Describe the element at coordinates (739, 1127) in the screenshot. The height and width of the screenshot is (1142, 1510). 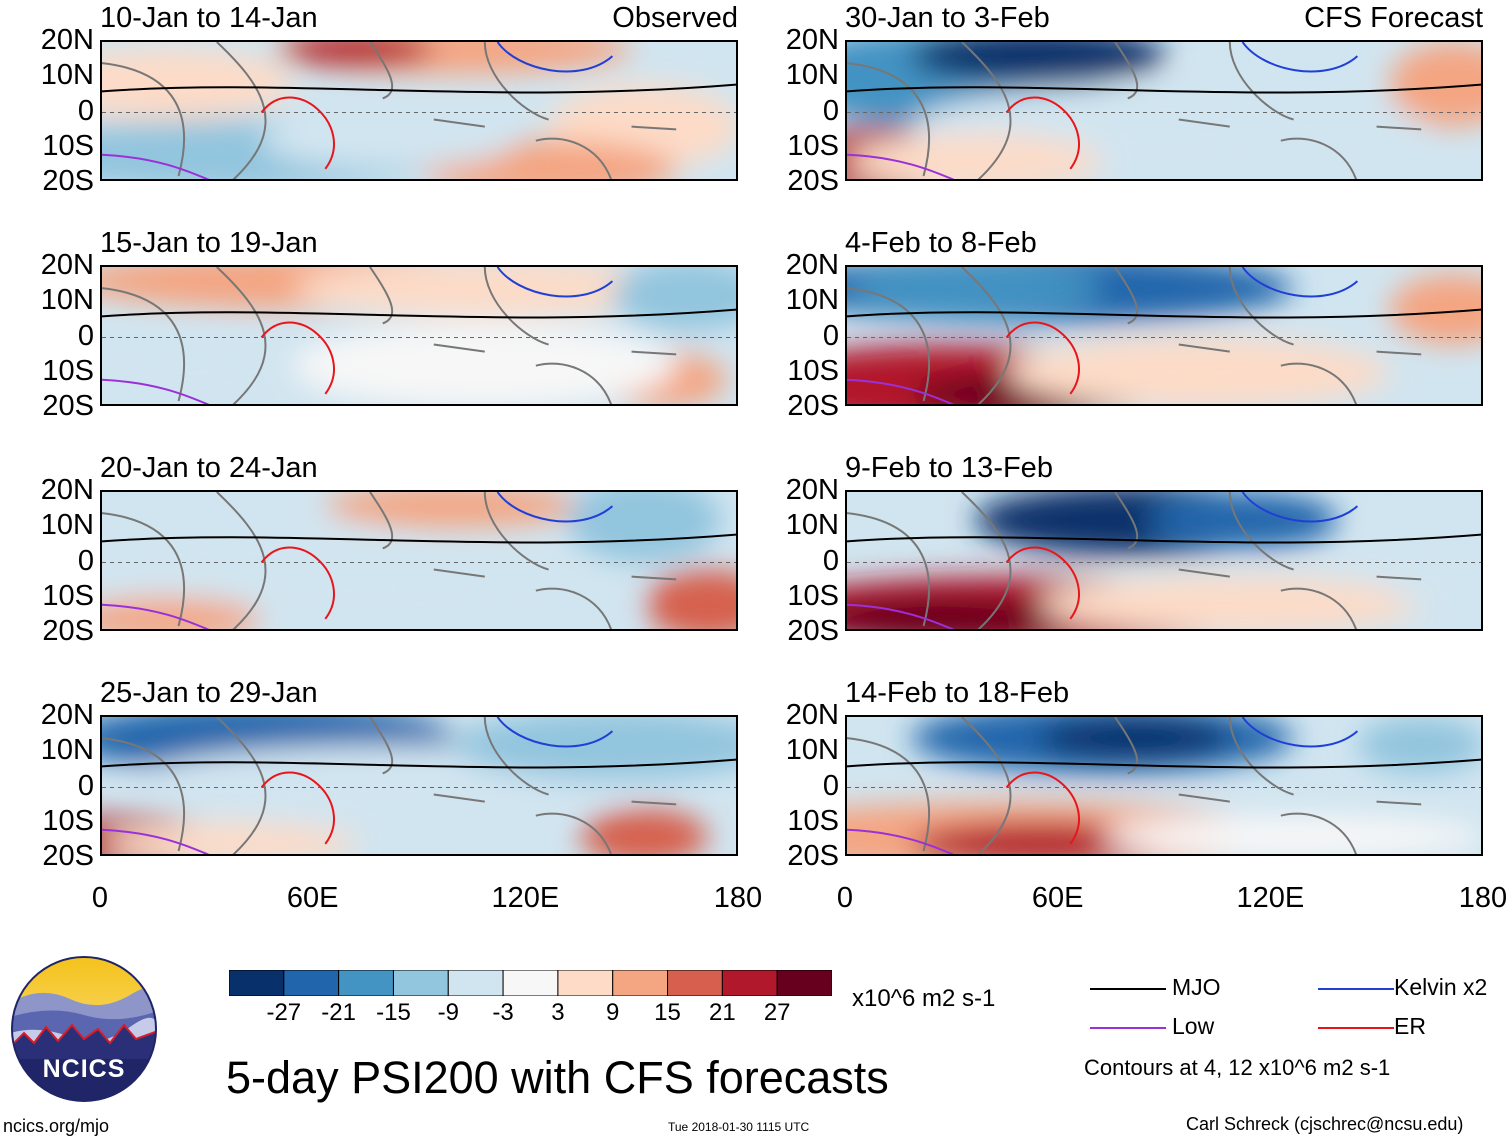
I see `footer-timestamp: Tue 2018-01-30 1115 UTC` at that location.